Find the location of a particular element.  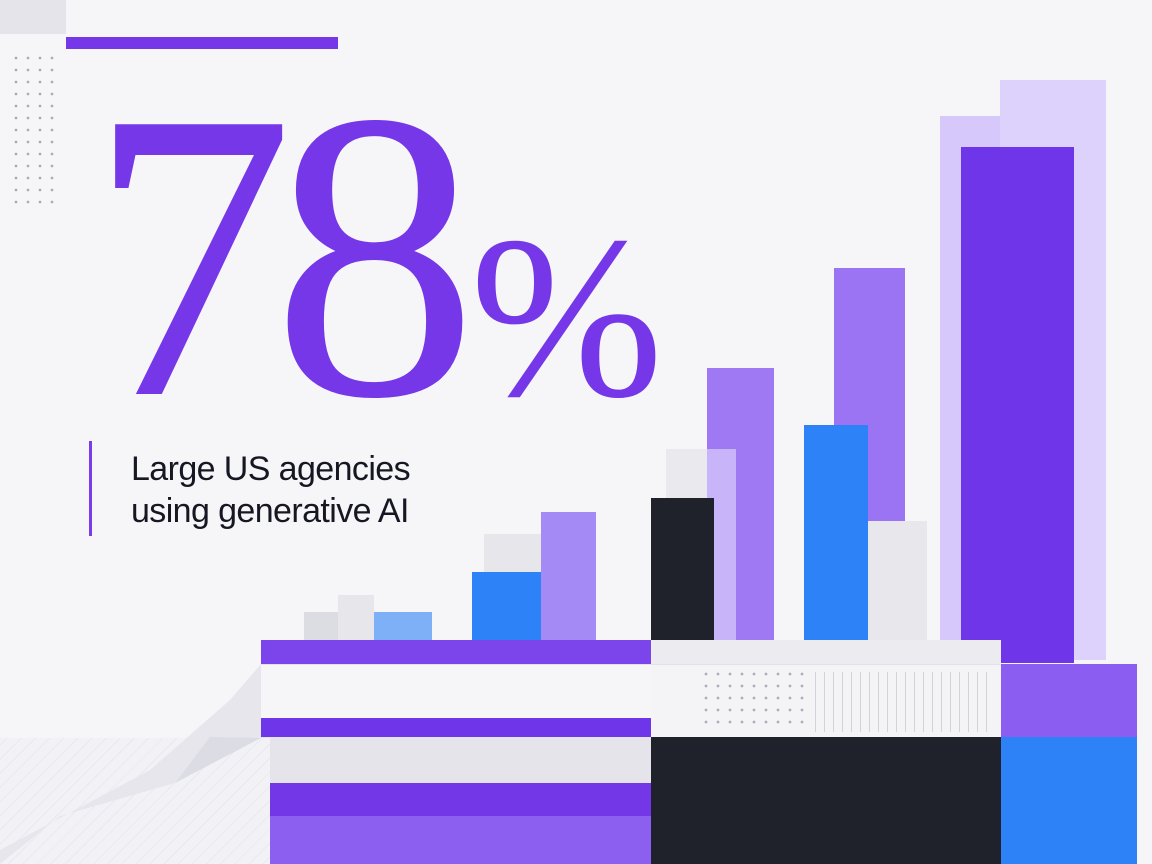

percent-sign: % is located at coordinates (567, 317).